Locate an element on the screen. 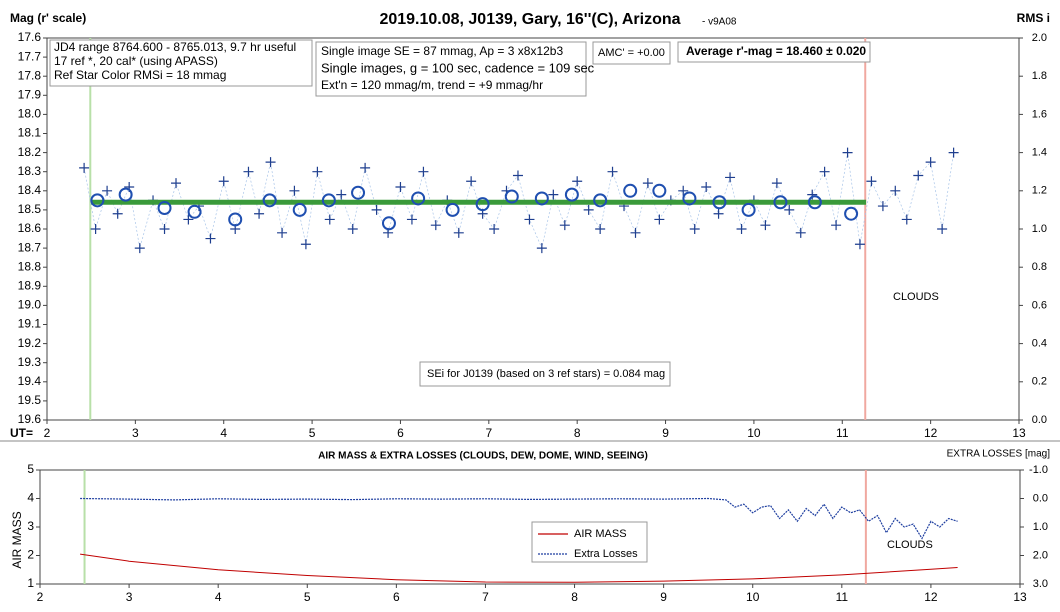  x-tick-label: 11 is located at coordinates (842, 433).